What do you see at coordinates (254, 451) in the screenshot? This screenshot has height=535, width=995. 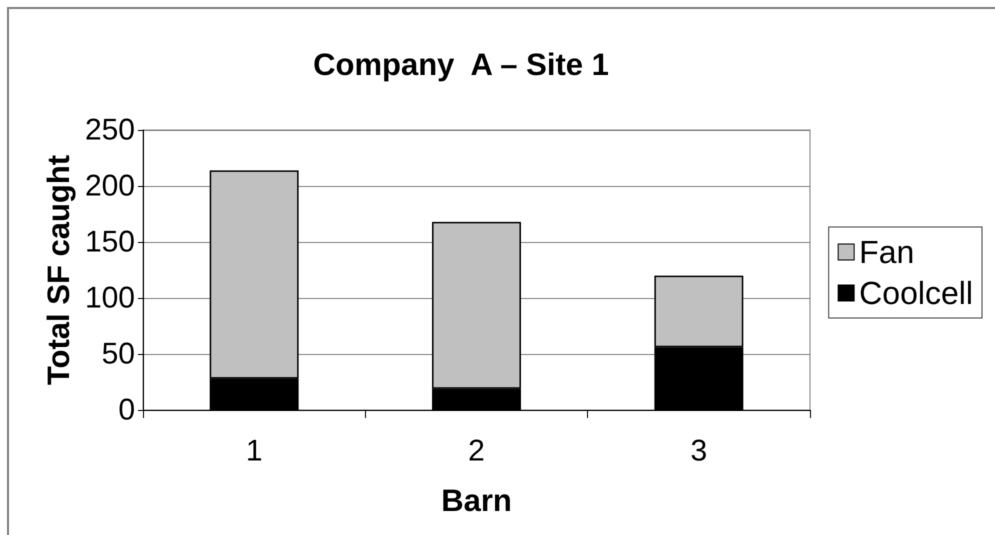 I see `x-tick-label: 1` at bounding box center [254, 451].